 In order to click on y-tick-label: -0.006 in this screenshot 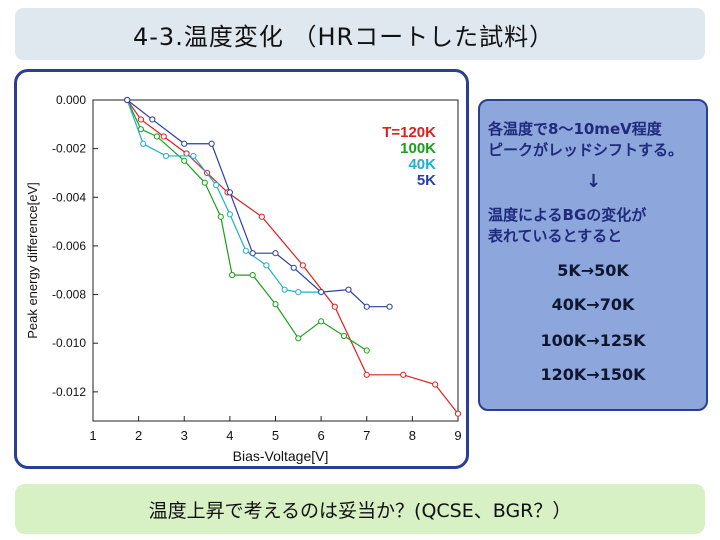, I will do `click(69, 246)`.